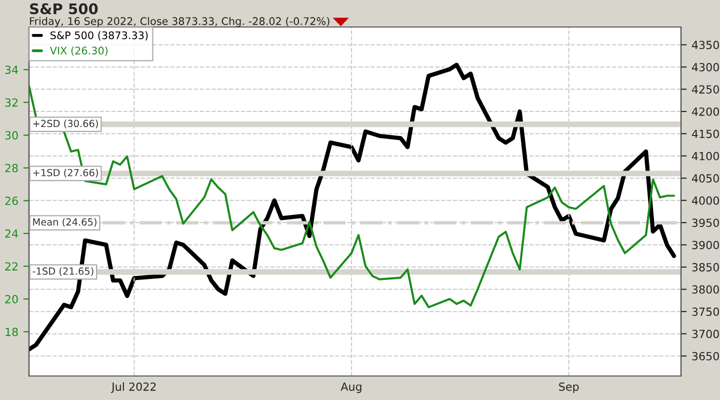  I want to click on y2-tick-label: 3750, so click(705, 312).